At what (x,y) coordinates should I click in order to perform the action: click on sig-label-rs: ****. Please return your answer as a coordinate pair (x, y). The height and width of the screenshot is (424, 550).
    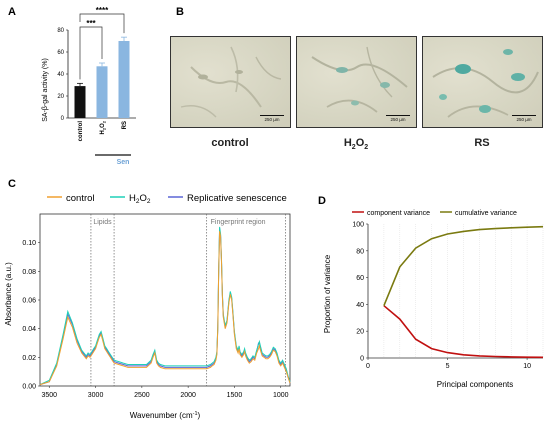
    Looking at the image, I should click on (102, 10).